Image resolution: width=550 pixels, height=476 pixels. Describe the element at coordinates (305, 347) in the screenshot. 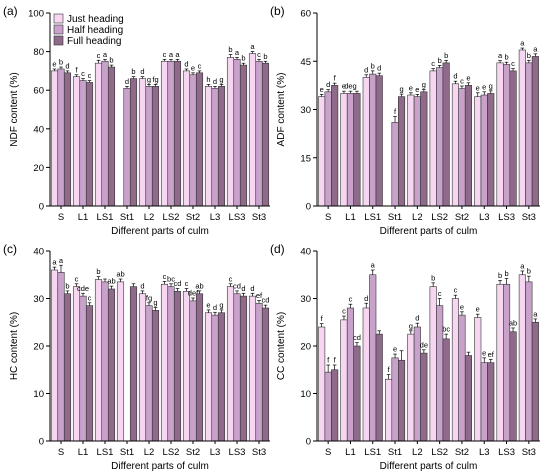

I see `y-tick-label: 20` at that location.